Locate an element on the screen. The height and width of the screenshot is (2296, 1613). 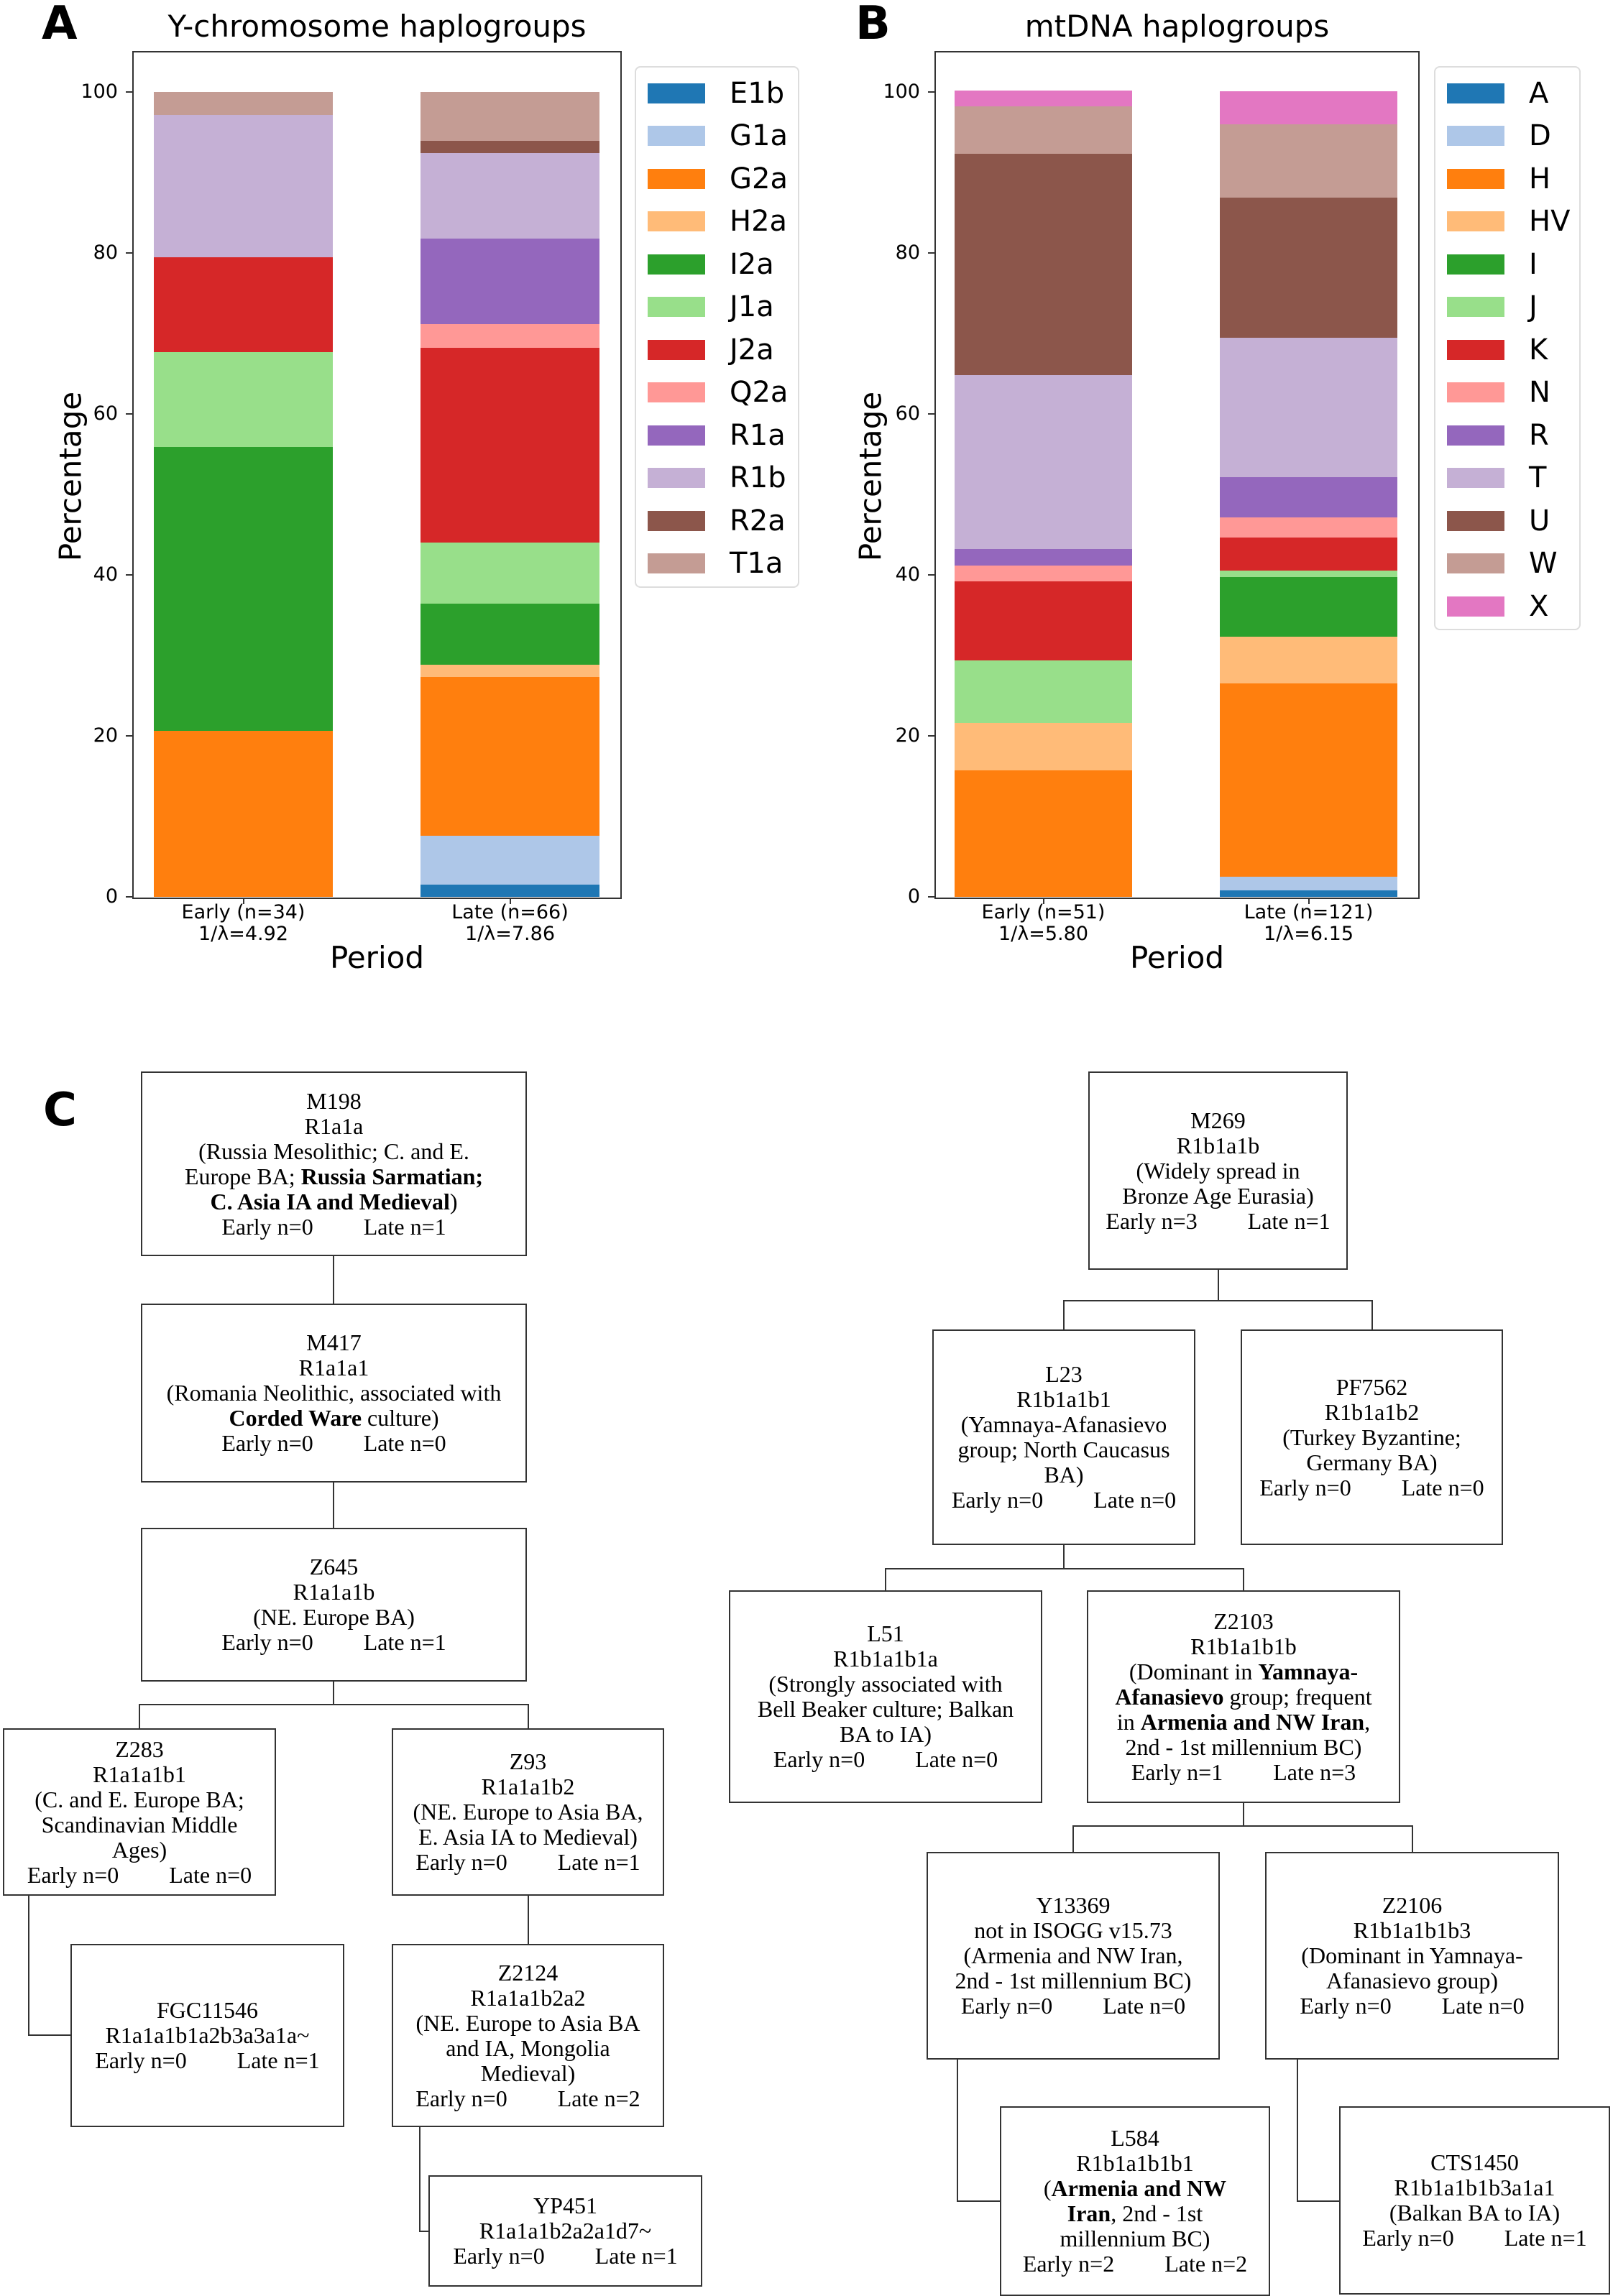
node-text: Europe BA; is located at coordinates (242, 1176).